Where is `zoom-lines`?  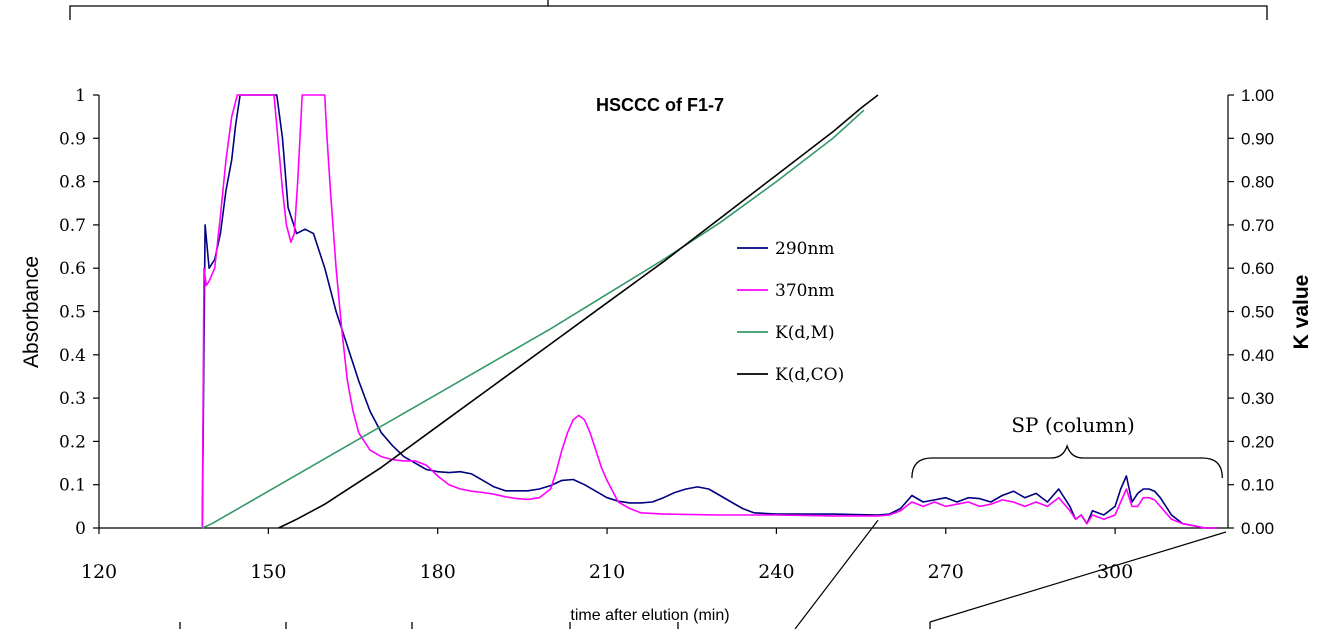 zoom-lines is located at coordinates (1010, 574).